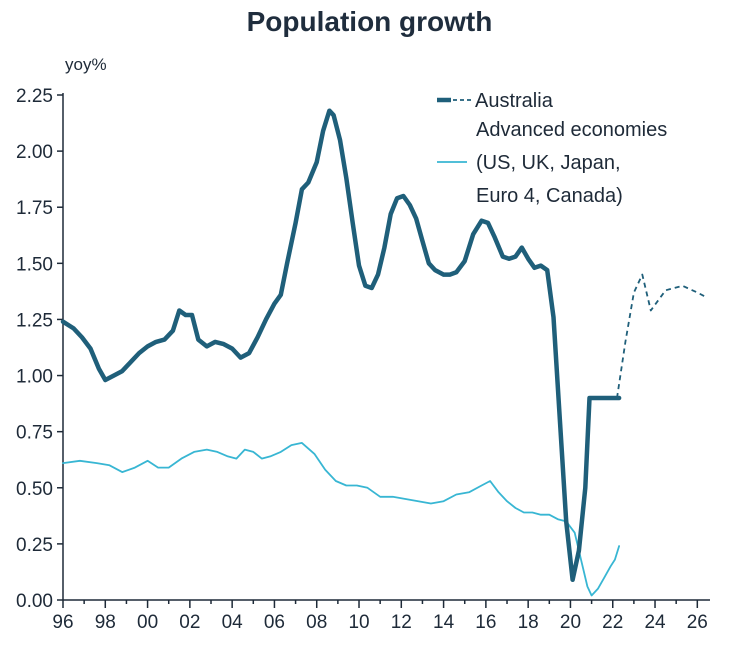 The width and height of the screenshot is (739, 650). What do you see at coordinates (105, 622) in the screenshot?
I see `x-tick-label: 98` at bounding box center [105, 622].